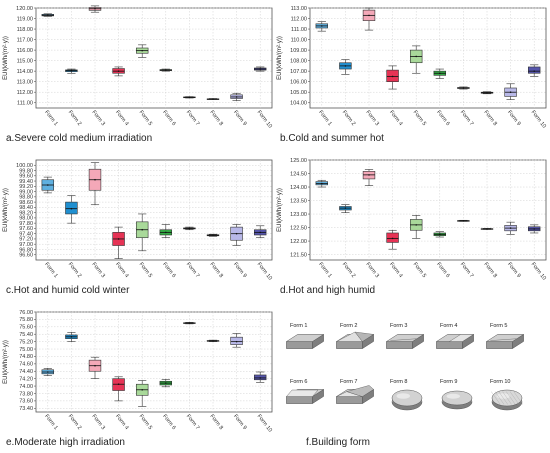  I want to click on building-form-10: Form 10, so click(506, 395).